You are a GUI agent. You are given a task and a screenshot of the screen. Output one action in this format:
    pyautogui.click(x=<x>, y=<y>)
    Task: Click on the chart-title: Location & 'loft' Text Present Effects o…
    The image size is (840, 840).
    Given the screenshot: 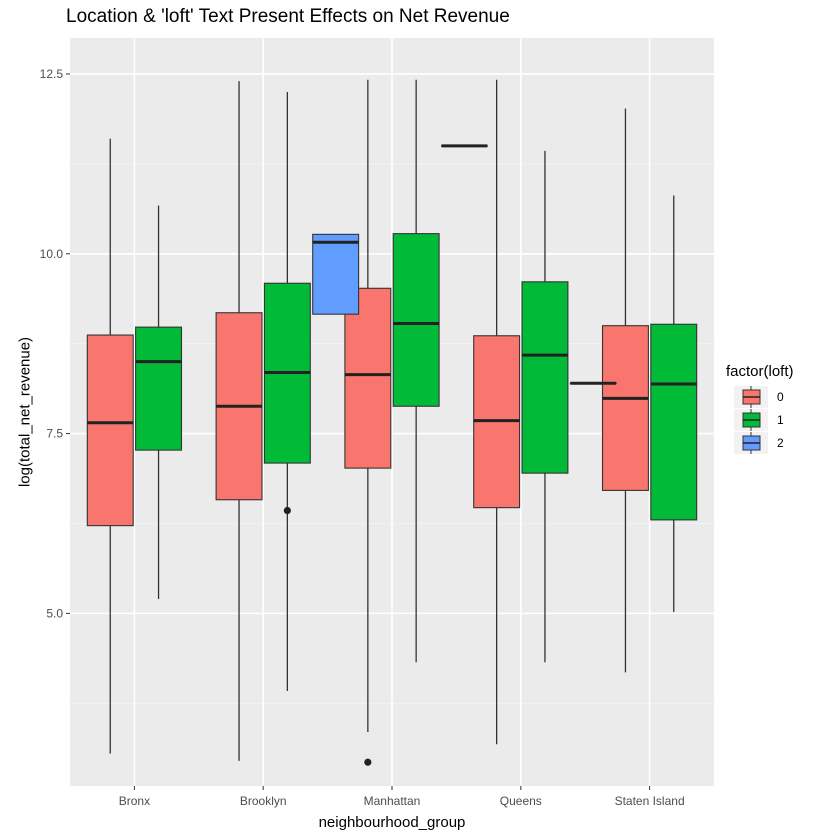 What is the action you would take?
    pyautogui.click(x=288, y=16)
    